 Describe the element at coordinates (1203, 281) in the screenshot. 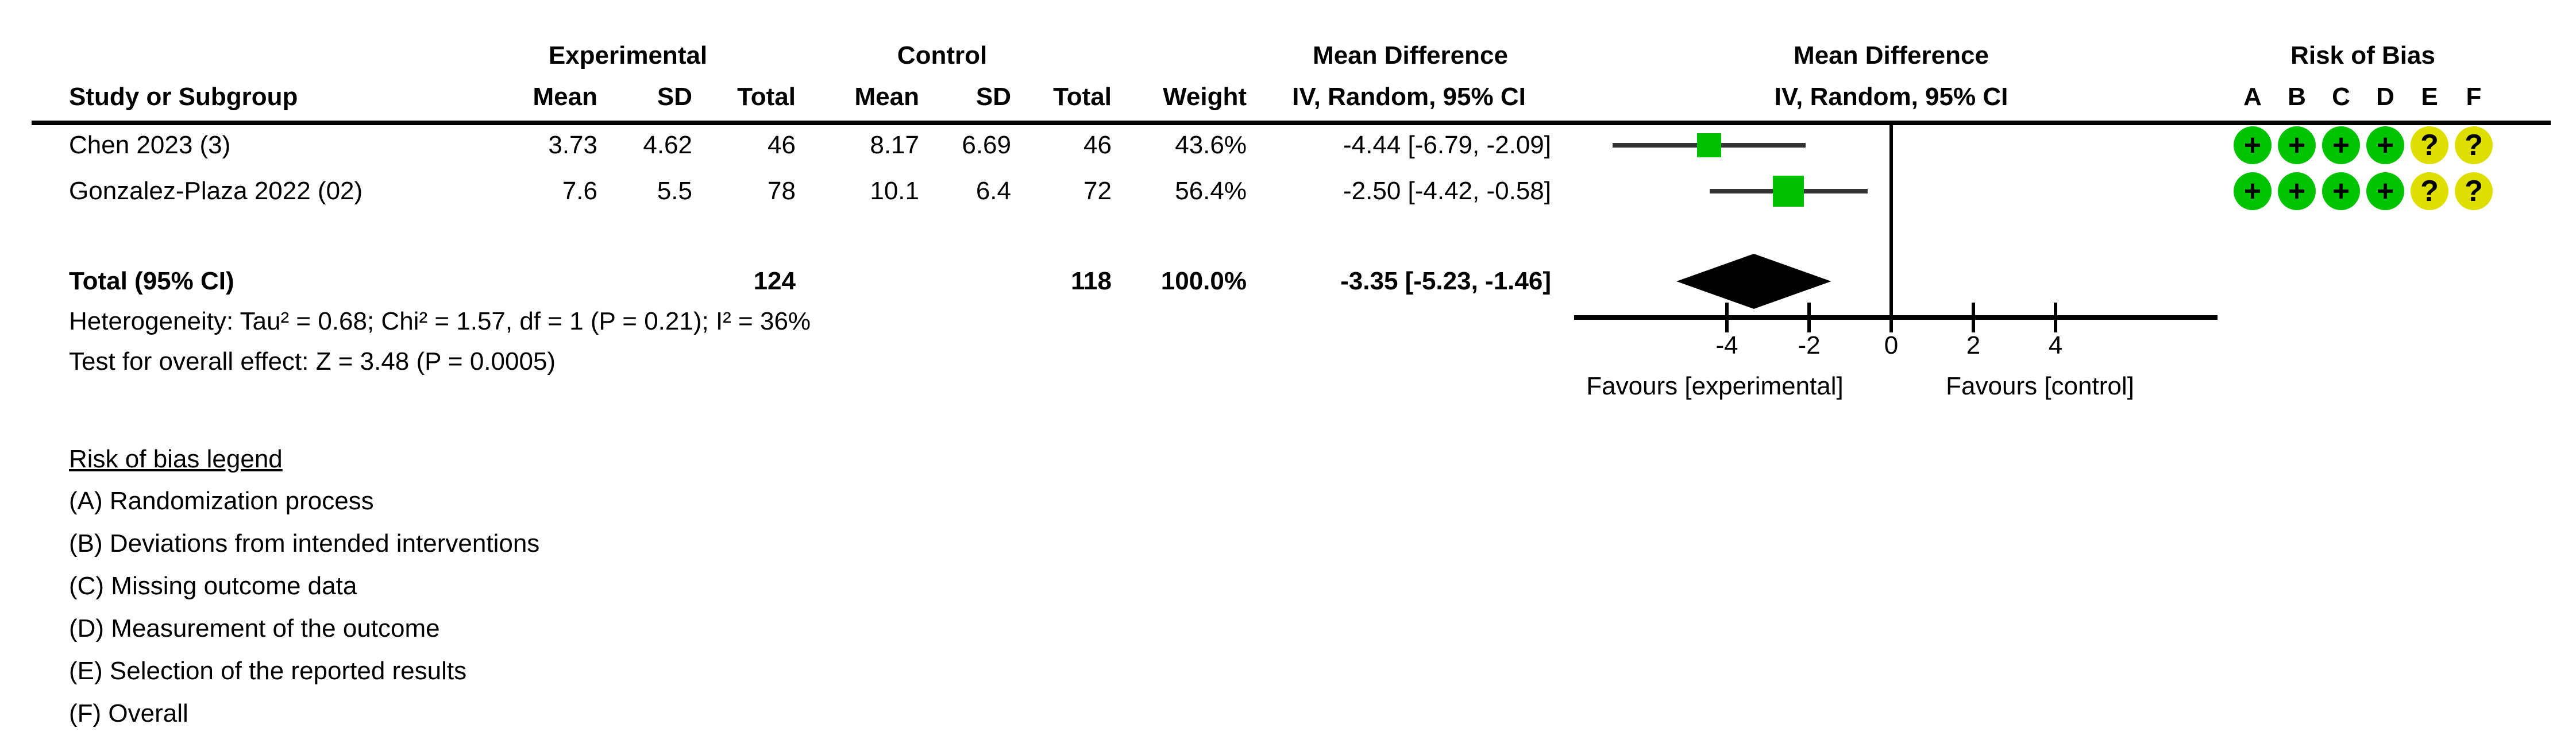

I see `total-weight: 100.0%` at that location.